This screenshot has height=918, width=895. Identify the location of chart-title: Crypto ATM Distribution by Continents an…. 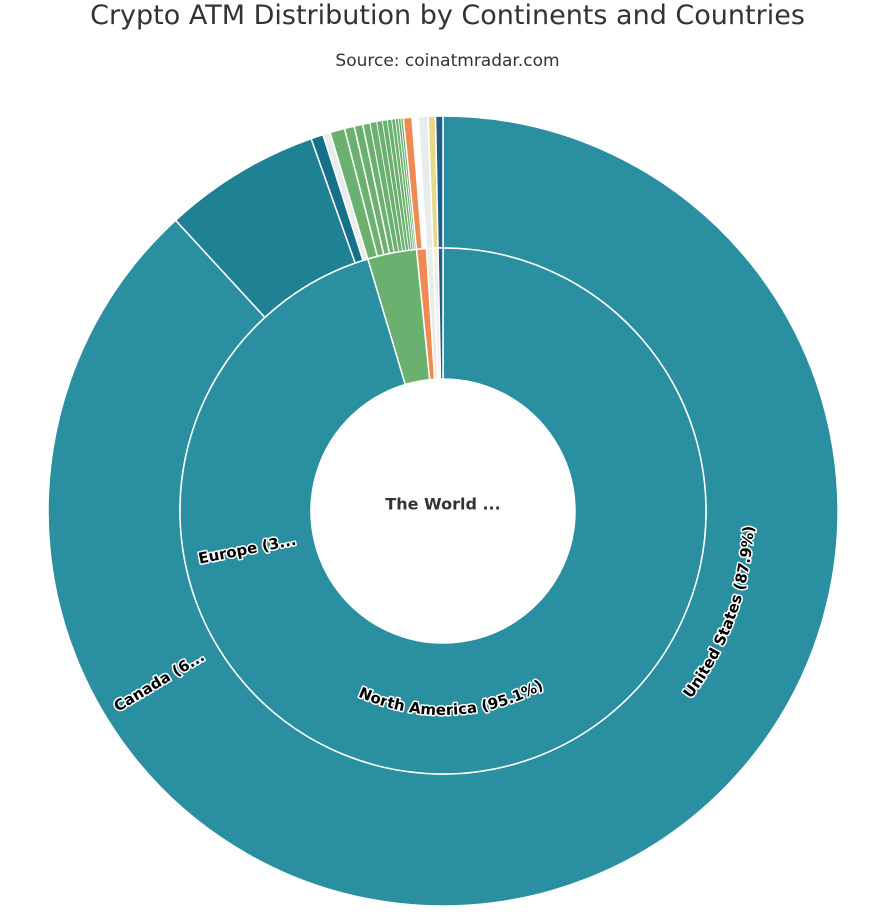
(447, 15).